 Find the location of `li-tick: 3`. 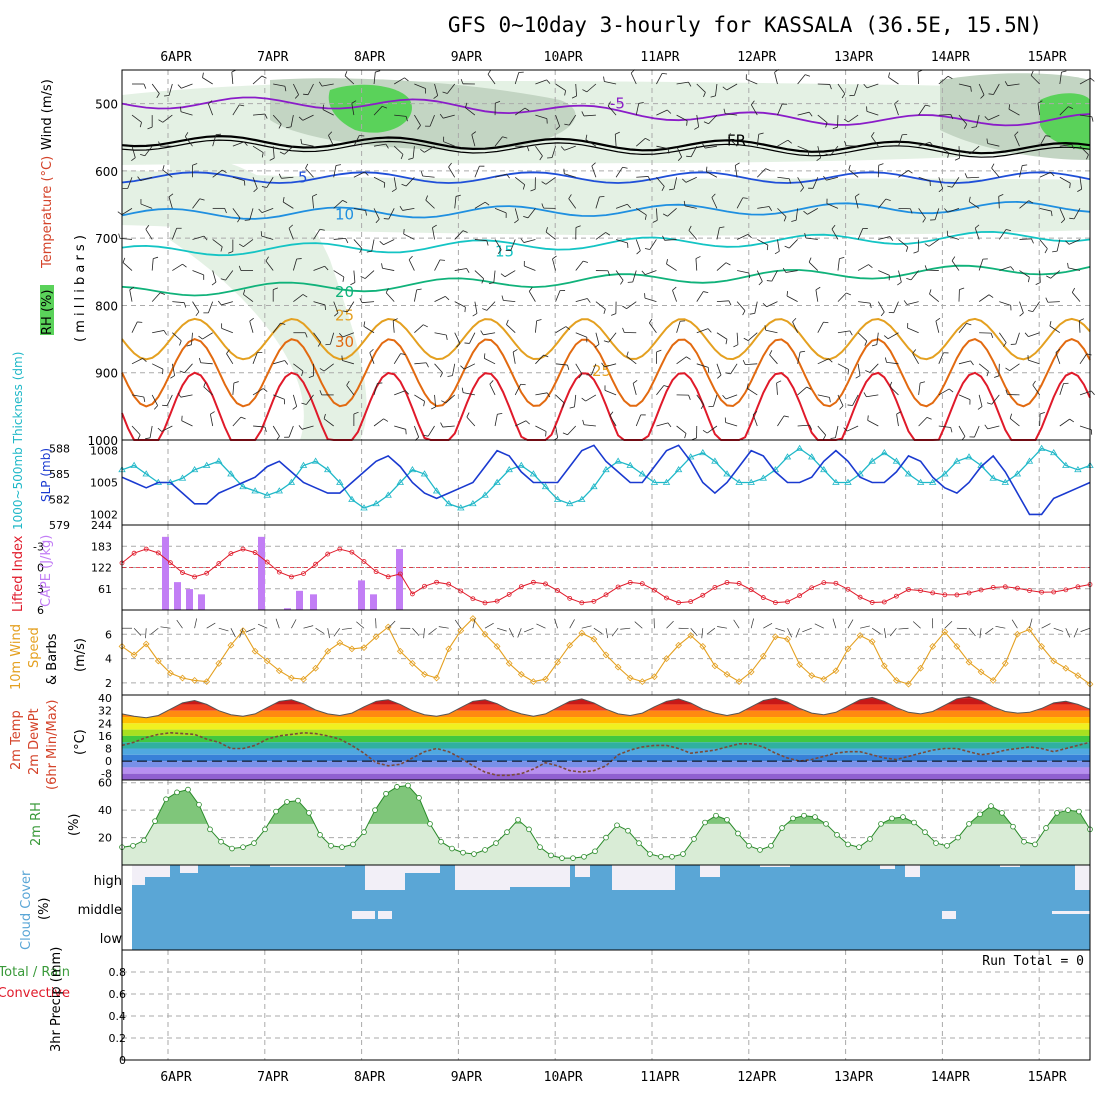

li-tick: 3 is located at coordinates (40, 589).